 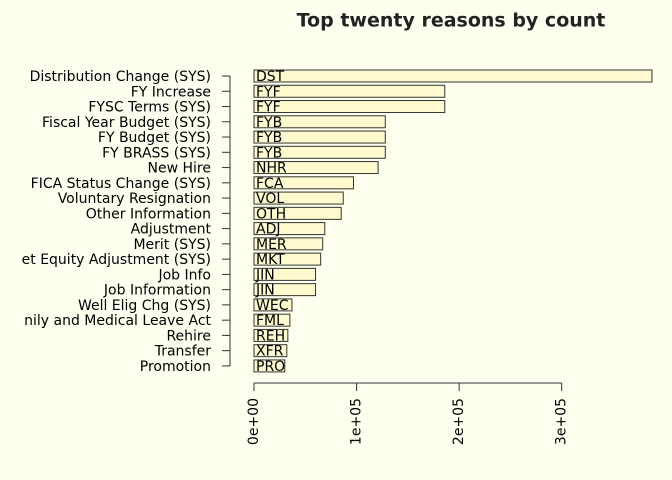 I want to click on y-tick-label: Adjustment, so click(x=171, y=230).